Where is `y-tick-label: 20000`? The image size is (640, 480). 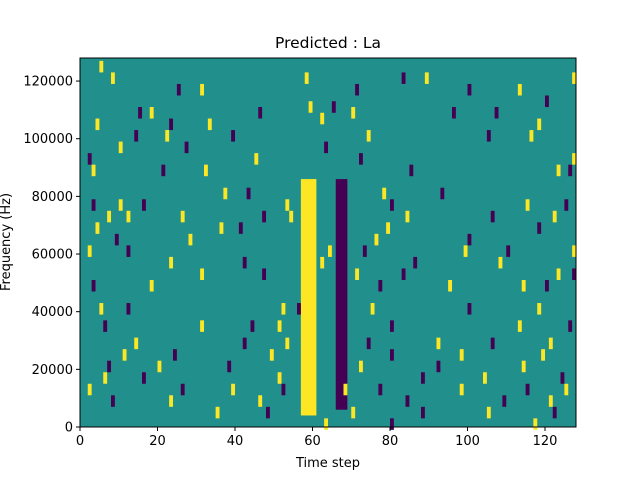 y-tick-label: 20000 is located at coordinates (52, 370).